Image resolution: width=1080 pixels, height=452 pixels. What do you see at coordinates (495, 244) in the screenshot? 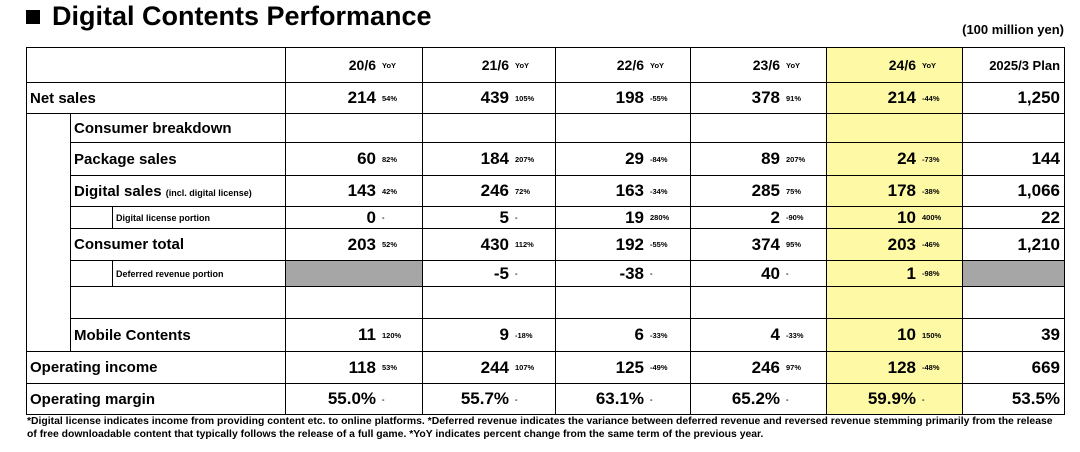
I see `value: 430` at bounding box center [495, 244].